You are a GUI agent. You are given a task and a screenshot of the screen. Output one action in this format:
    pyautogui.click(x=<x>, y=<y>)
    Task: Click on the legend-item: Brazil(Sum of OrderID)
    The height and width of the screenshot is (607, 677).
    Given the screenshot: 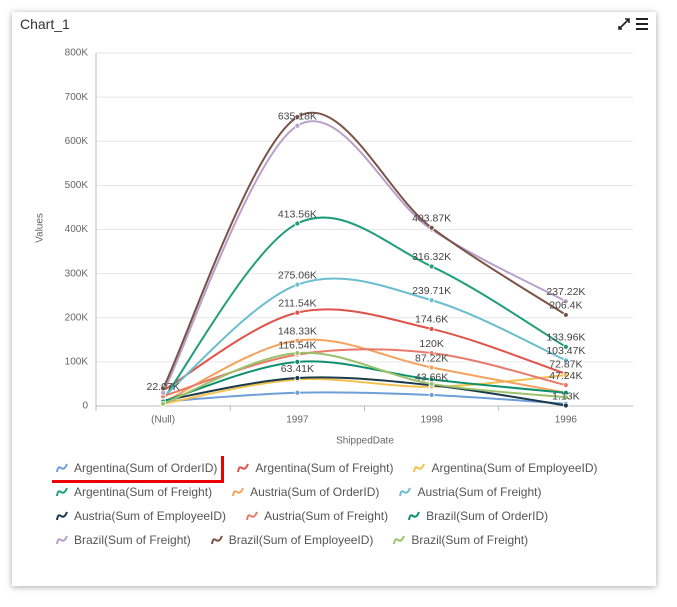 What is the action you would take?
    pyautogui.click(x=478, y=516)
    